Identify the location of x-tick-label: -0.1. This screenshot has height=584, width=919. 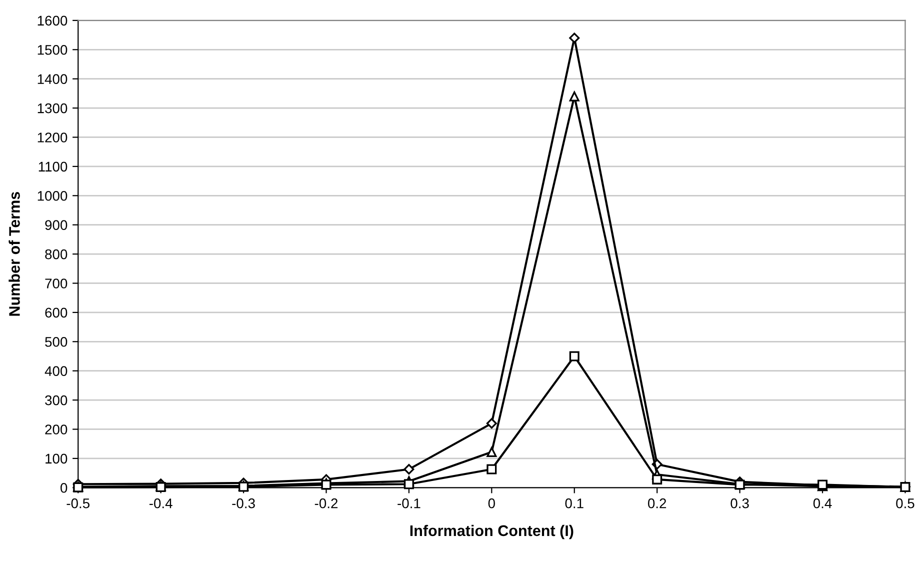
(409, 503).